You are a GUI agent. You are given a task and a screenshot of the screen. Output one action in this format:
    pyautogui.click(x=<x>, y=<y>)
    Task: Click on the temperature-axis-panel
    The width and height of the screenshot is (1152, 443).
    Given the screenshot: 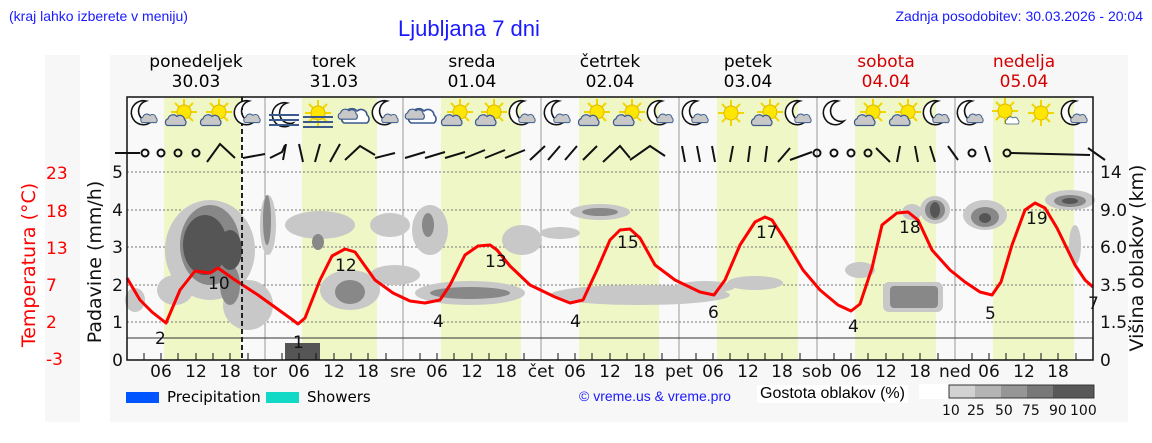 What is the action you would take?
    pyautogui.click(x=62, y=238)
    